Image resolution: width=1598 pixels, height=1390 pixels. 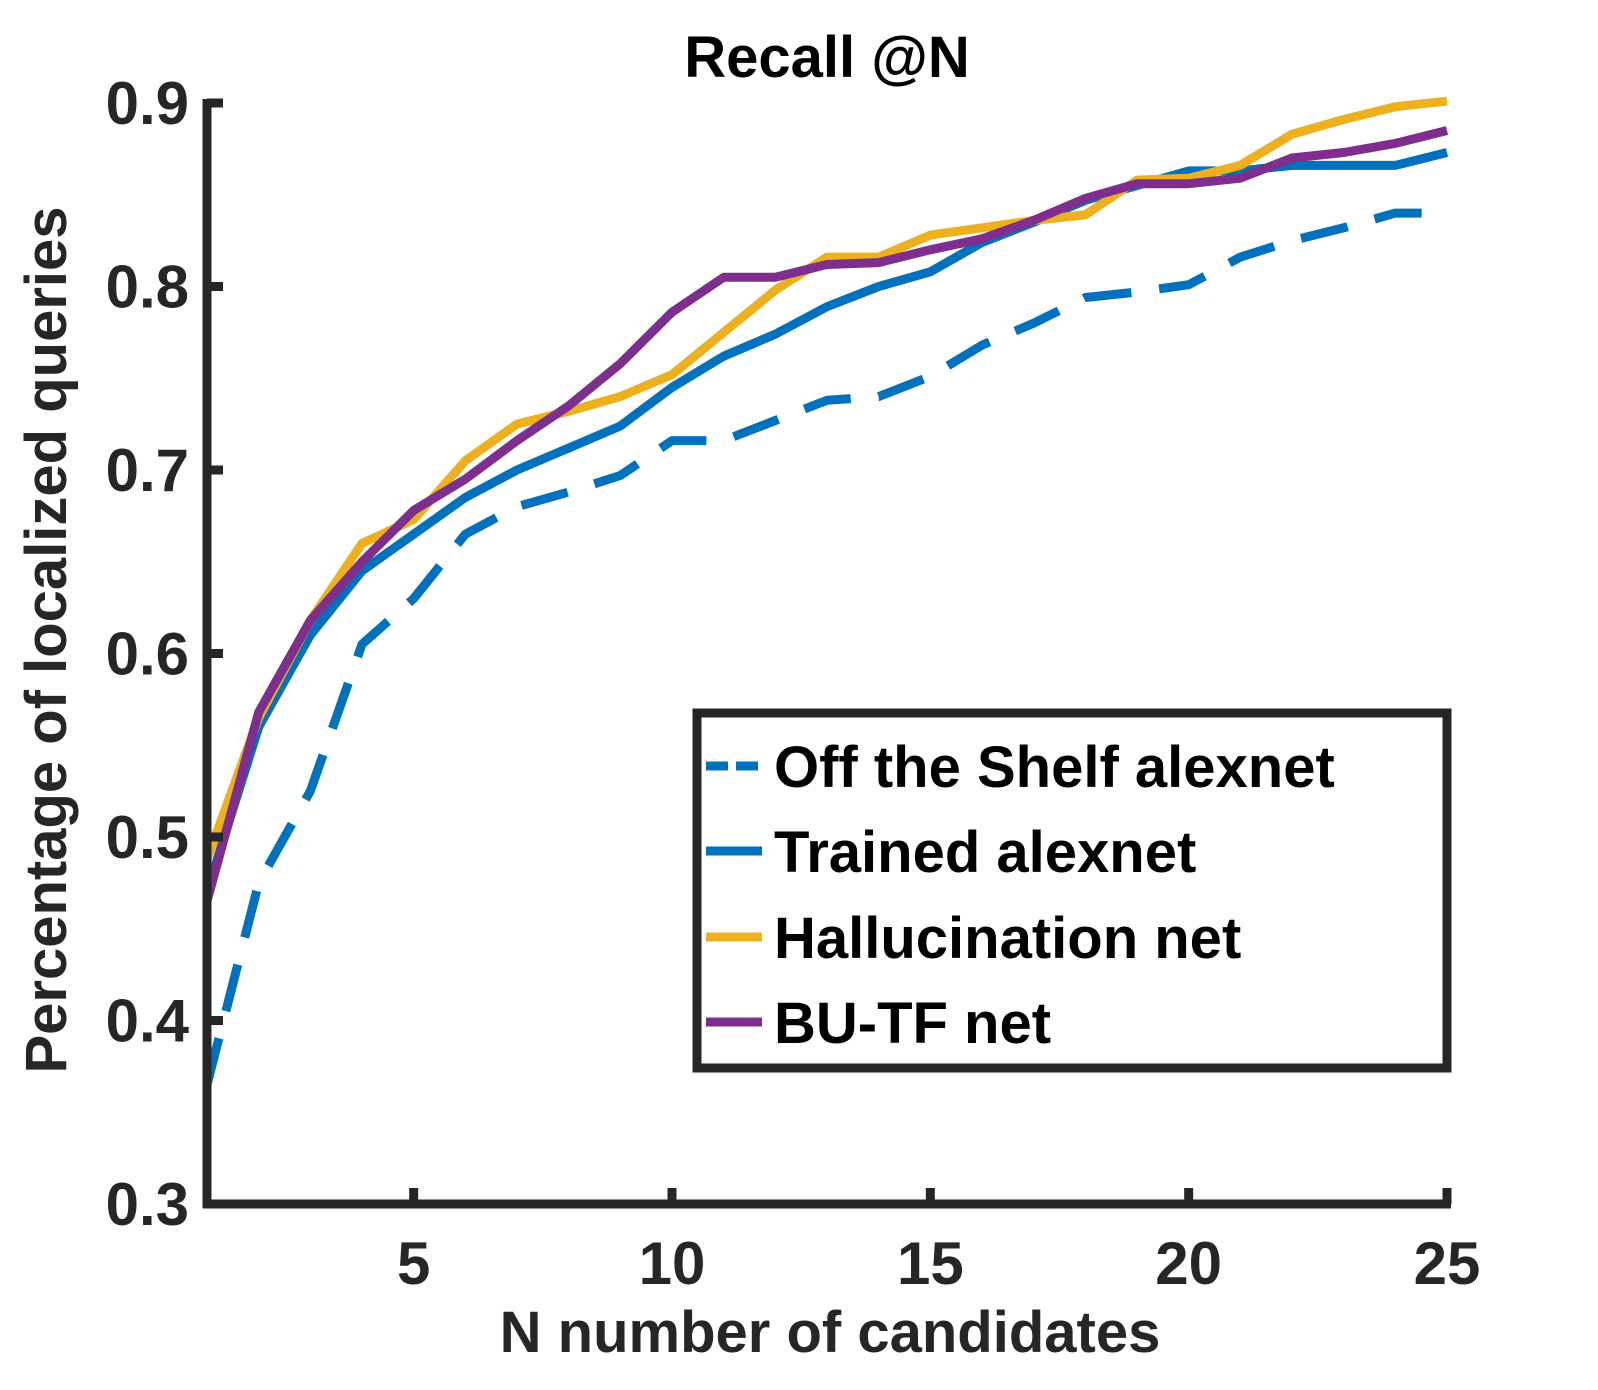 I want to click on x-tick-label: 5, so click(x=413, y=1263).